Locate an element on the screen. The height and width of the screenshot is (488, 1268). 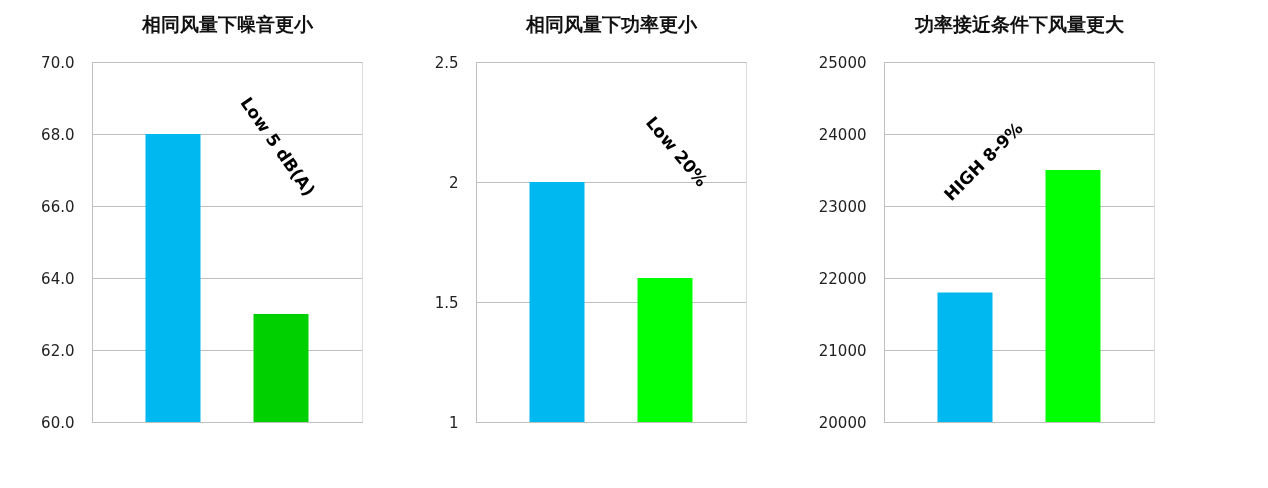
y-tick-label: 2.5 is located at coordinates (446, 62).